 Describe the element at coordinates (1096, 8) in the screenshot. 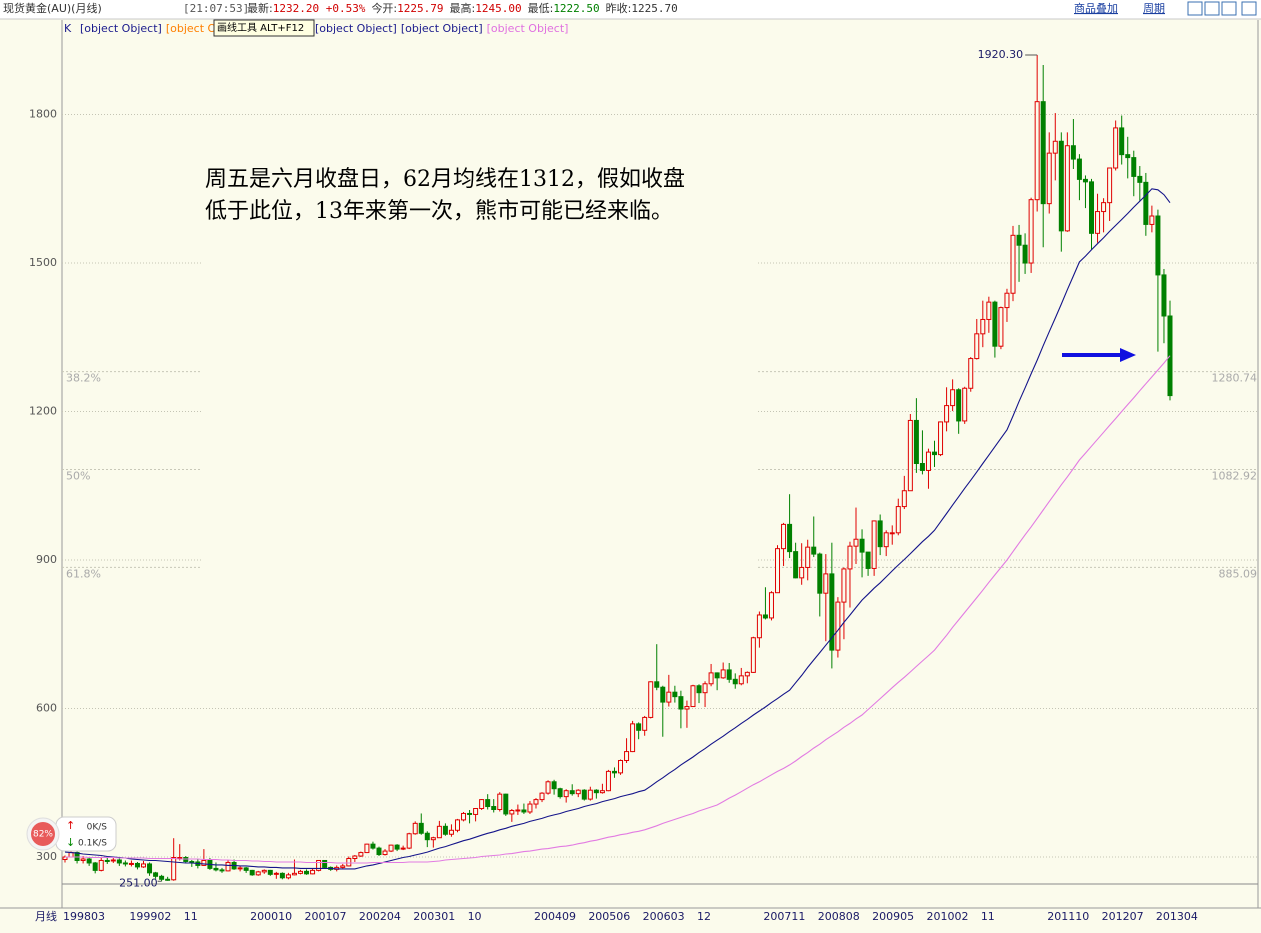

I see `toolbar-link: 商品叠加` at that location.